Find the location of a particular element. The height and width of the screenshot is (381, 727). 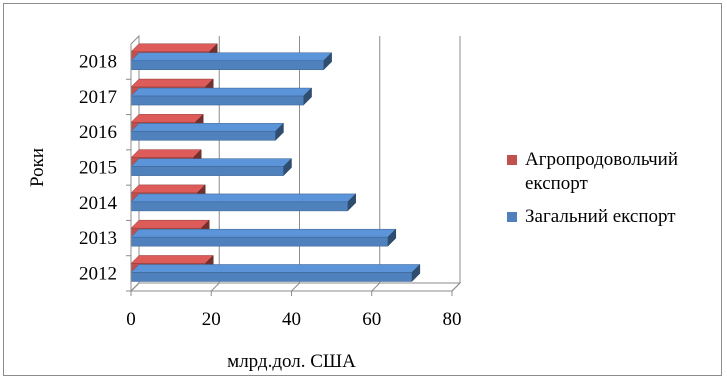

y-tick-label: 2016 is located at coordinates (98, 132).